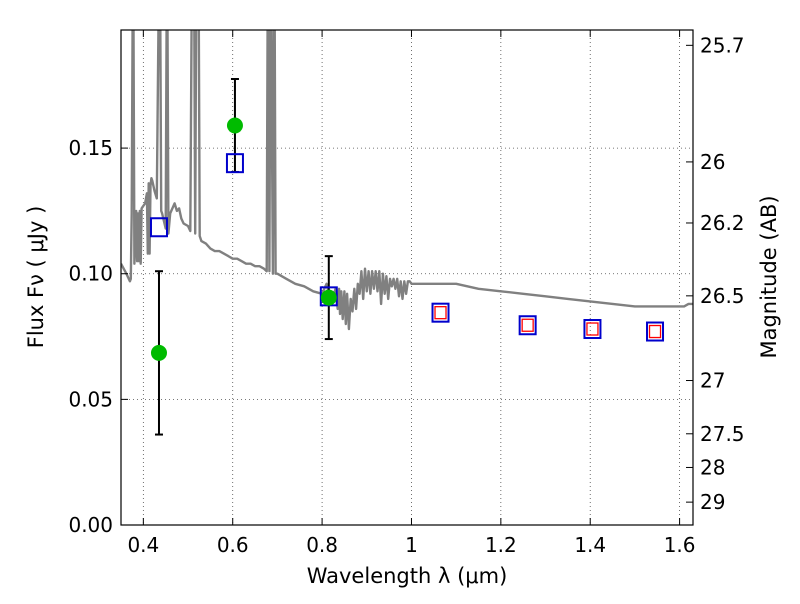 The width and height of the screenshot is (800, 604). I want to click on y2-axis-label: Magnitude (AB), so click(769, 276).